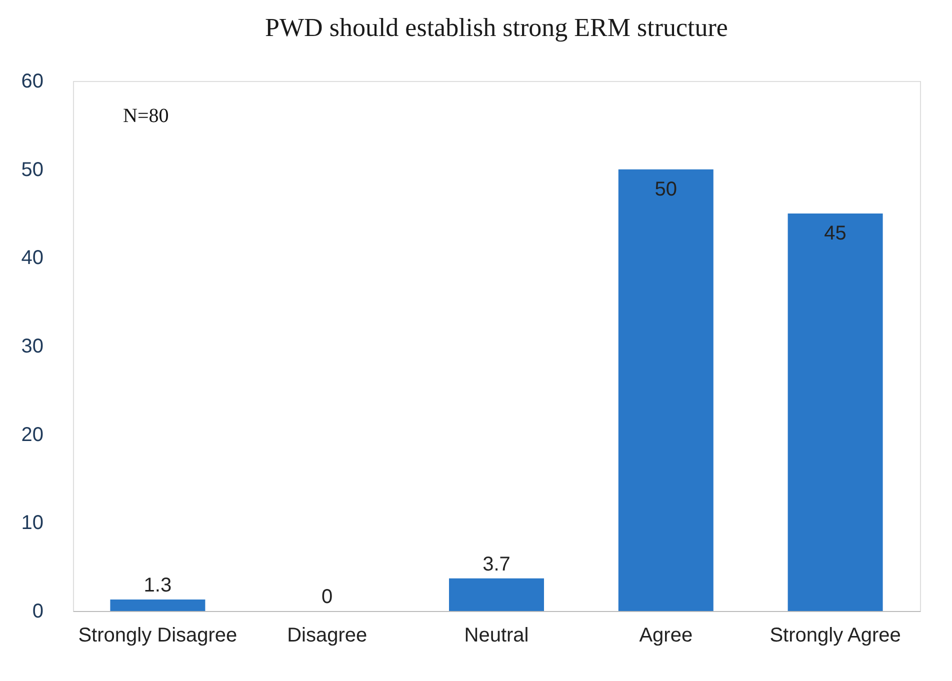 The width and height of the screenshot is (952, 681). What do you see at coordinates (496, 564) in the screenshot?
I see `data-label: 3.7` at bounding box center [496, 564].